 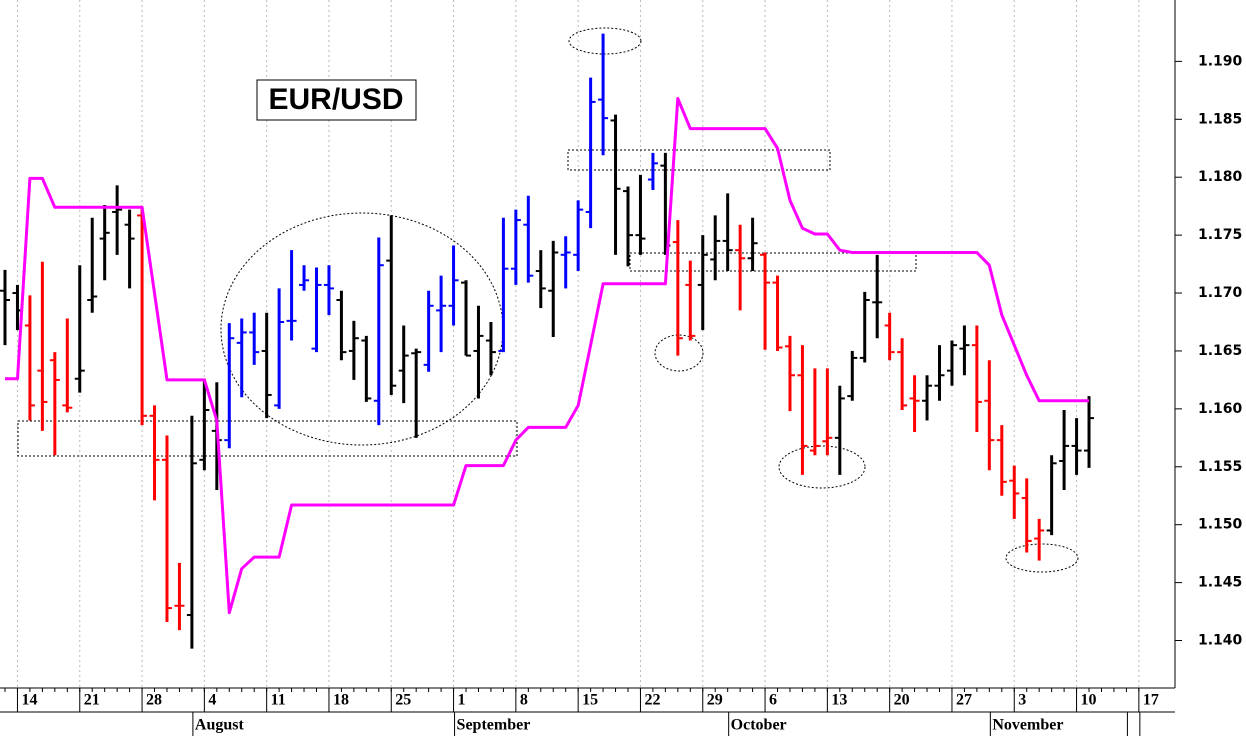 I want to click on title-box, so click(x=336, y=100).